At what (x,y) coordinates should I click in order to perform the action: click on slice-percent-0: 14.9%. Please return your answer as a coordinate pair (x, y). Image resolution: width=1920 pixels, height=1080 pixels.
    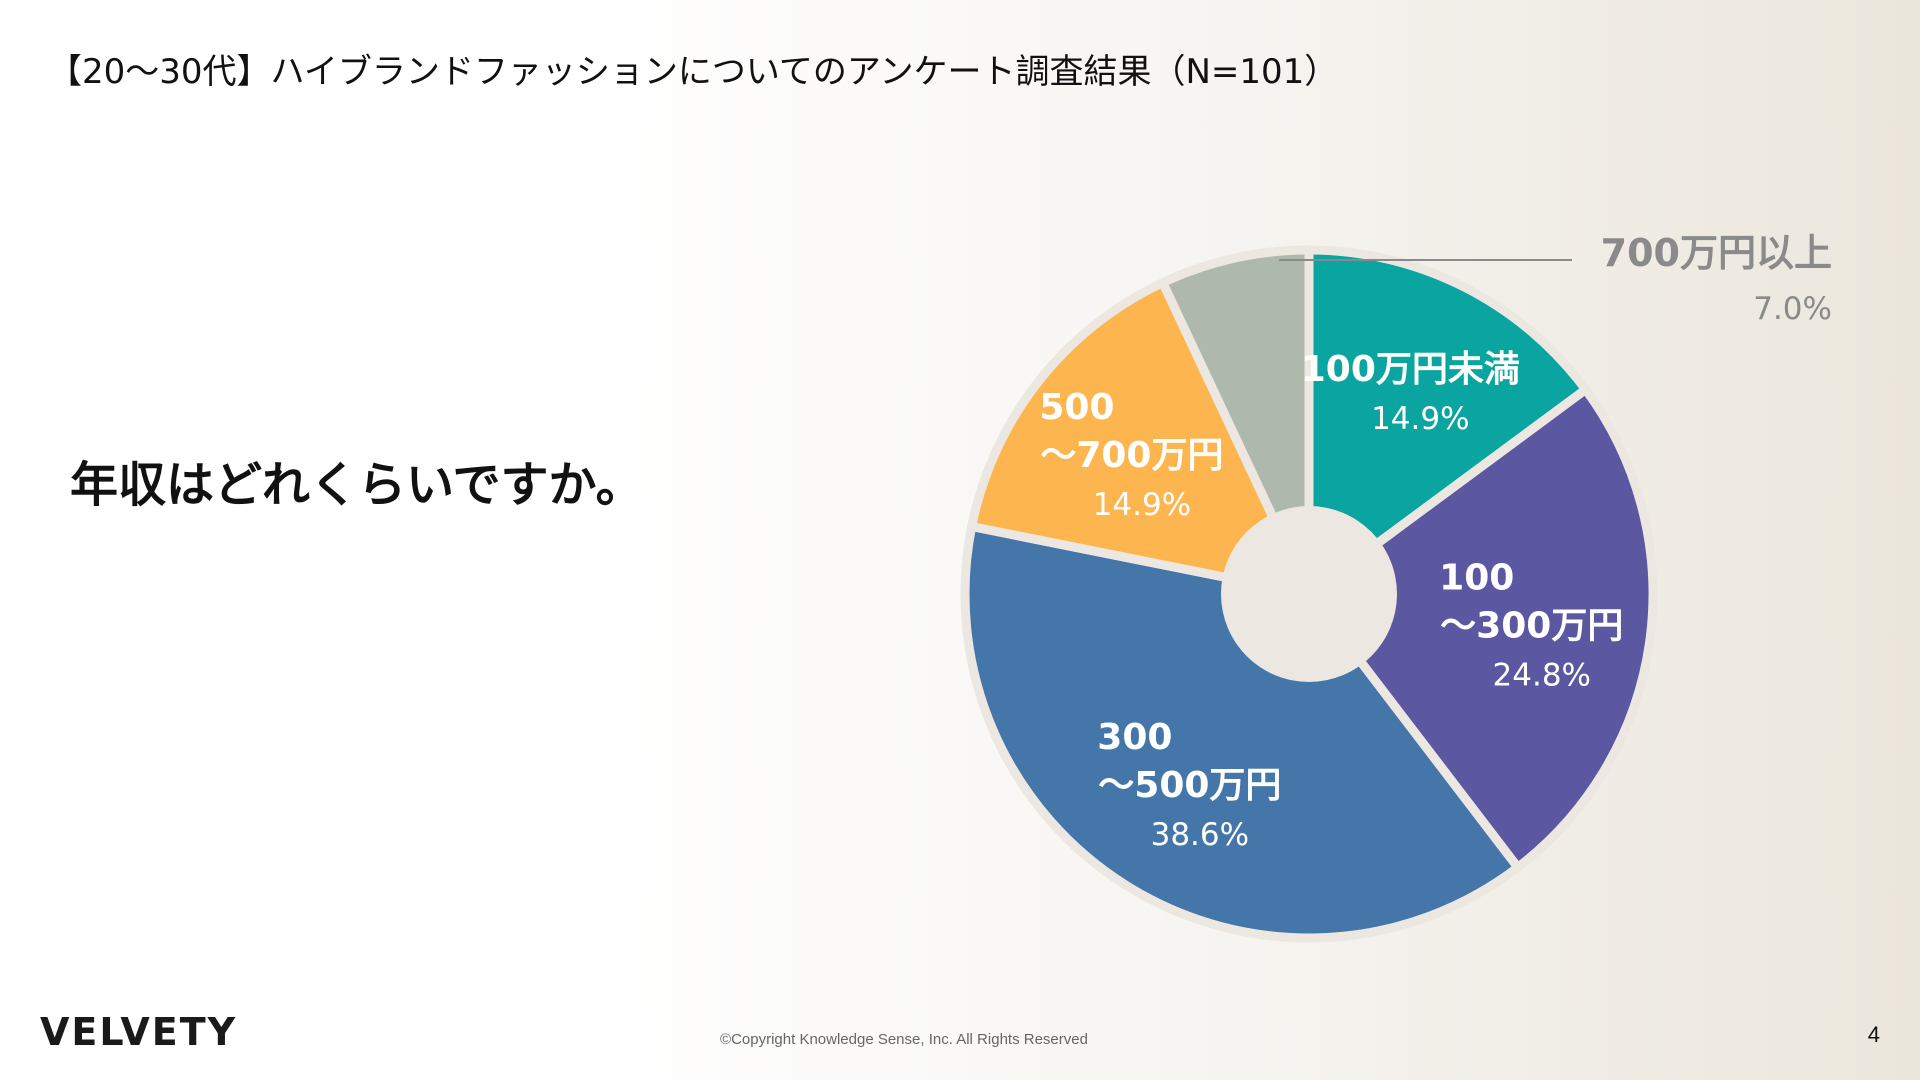
    Looking at the image, I should click on (1420, 419).